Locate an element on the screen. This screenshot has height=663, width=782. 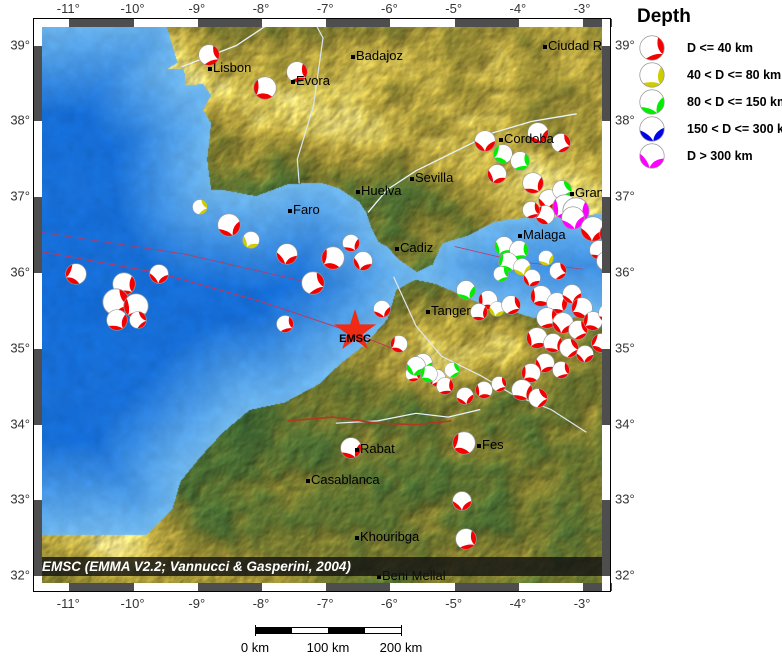
latitude-tick-left: 37° is located at coordinates (20, 196).